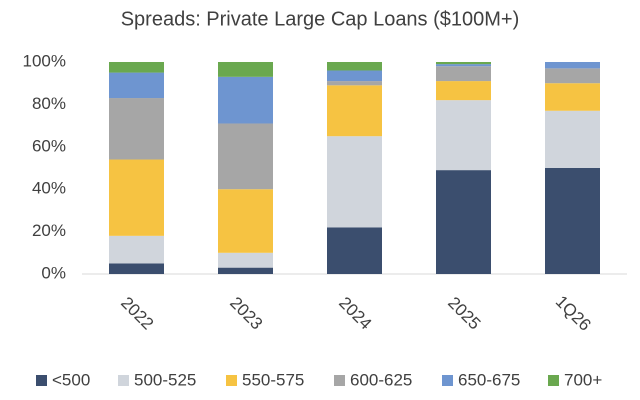  What do you see at coordinates (49, 188) in the screenshot?
I see `y-tick-label: 40%` at bounding box center [49, 188].